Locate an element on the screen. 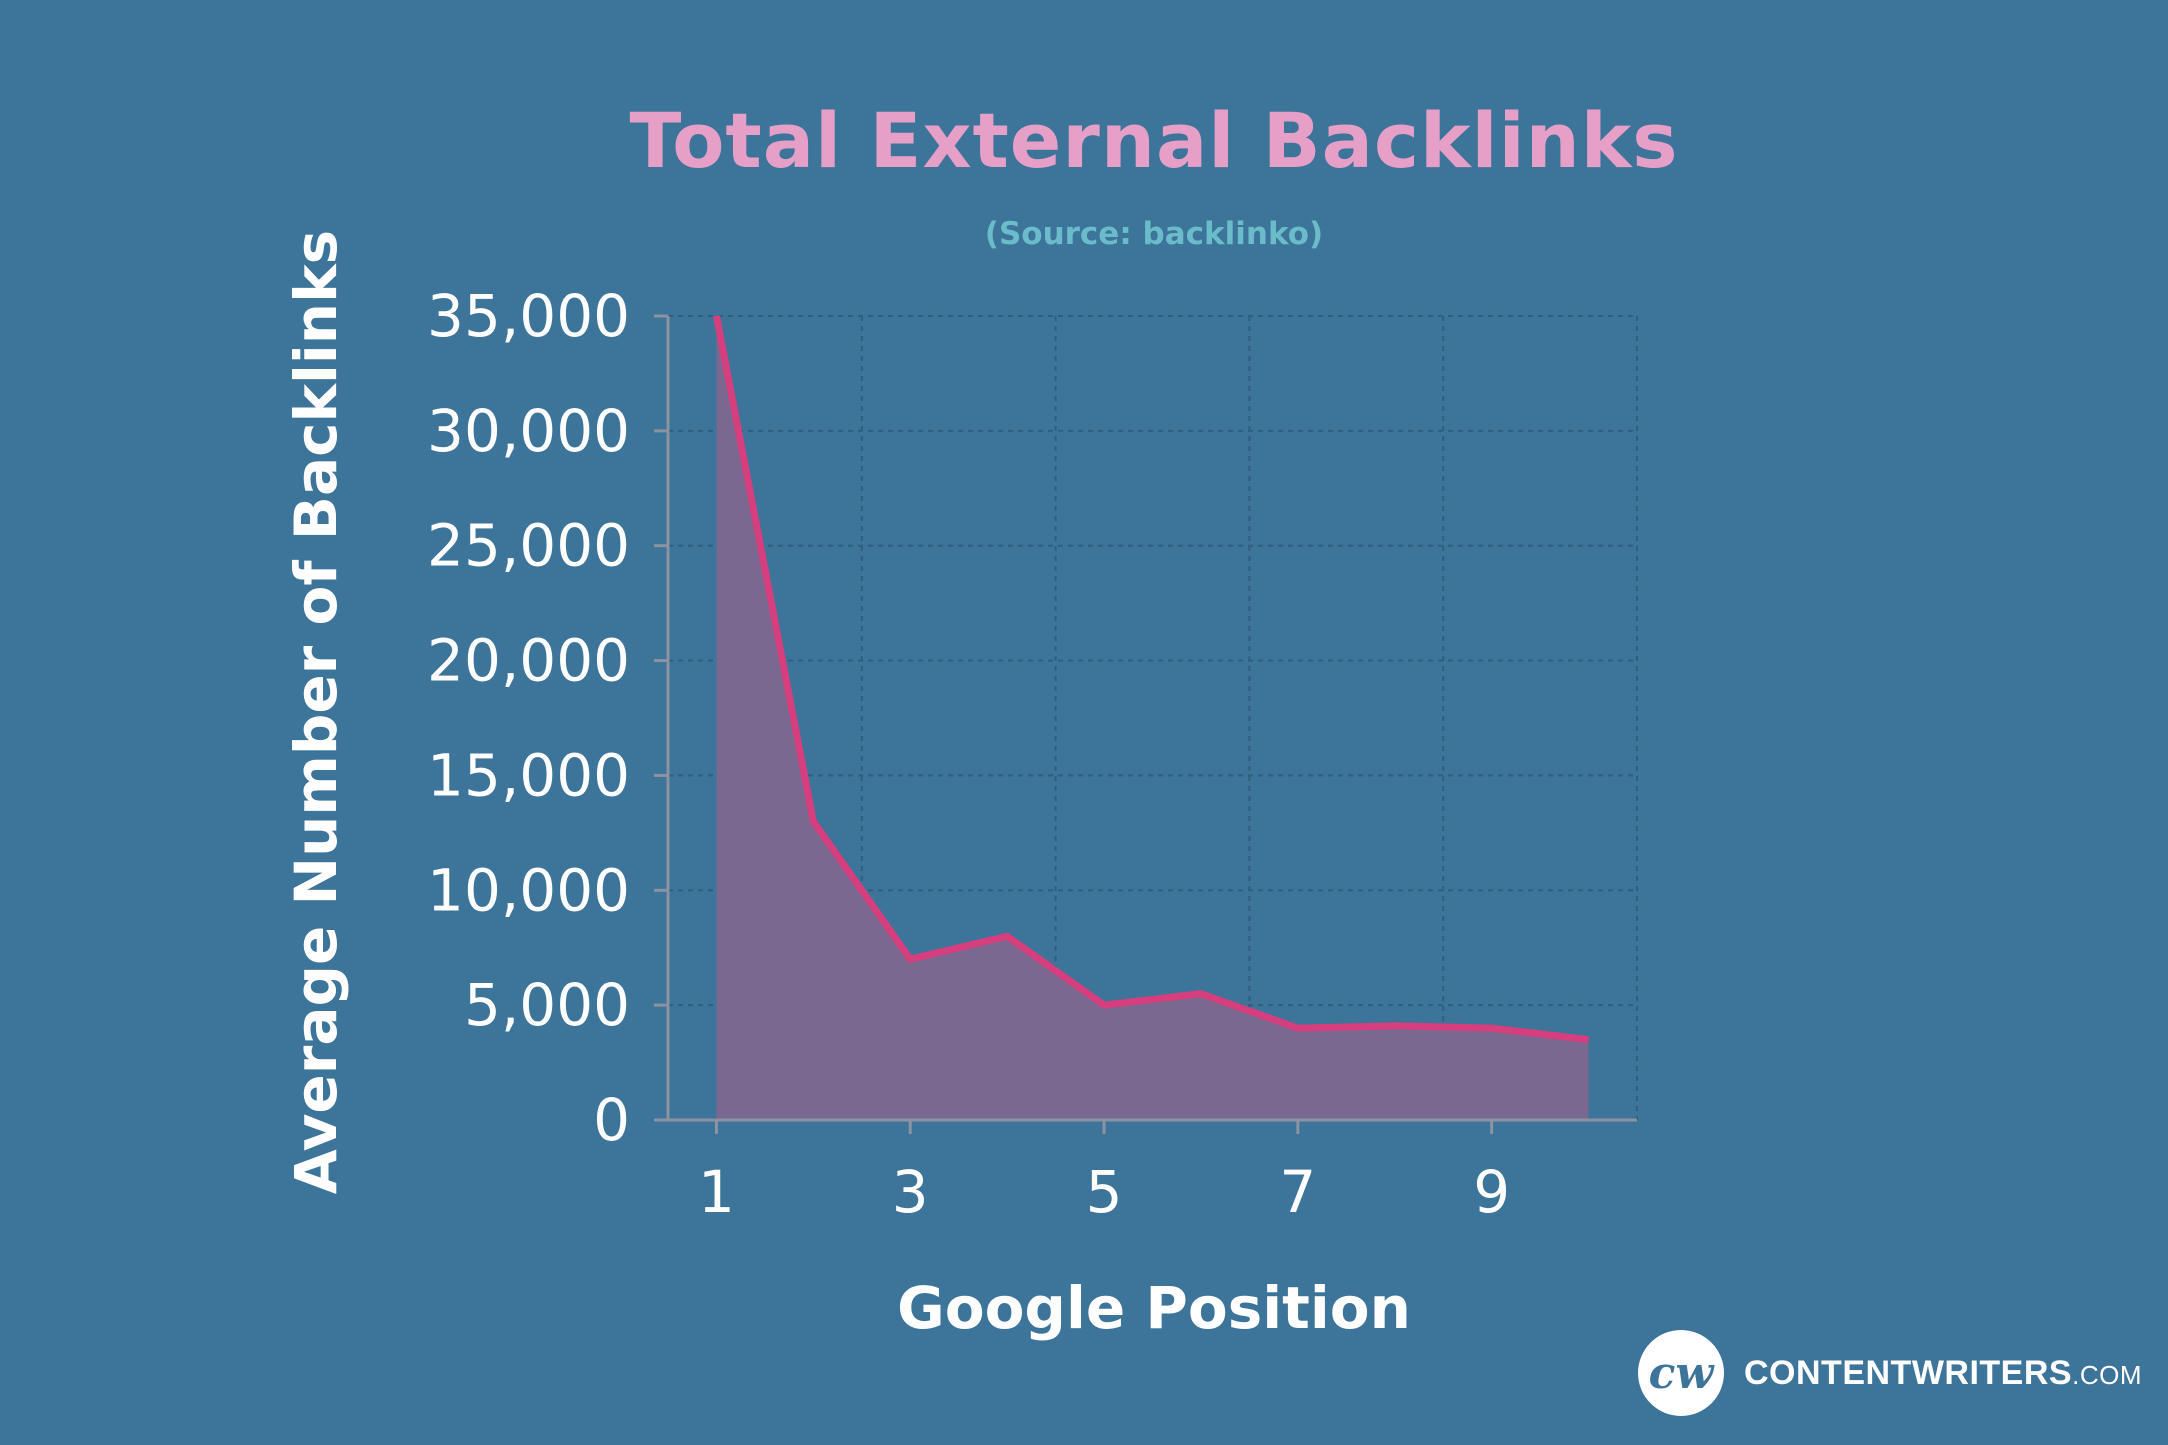 The width and height of the screenshot is (2168, 1445). y-tick-label-3: 15,000 is located at coordinates (528, 775).